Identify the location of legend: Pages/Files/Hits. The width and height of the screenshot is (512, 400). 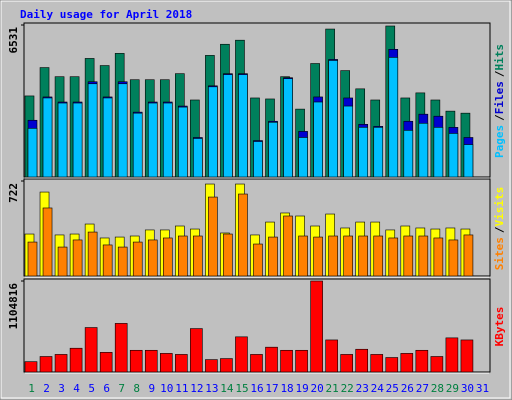
(499, 101).